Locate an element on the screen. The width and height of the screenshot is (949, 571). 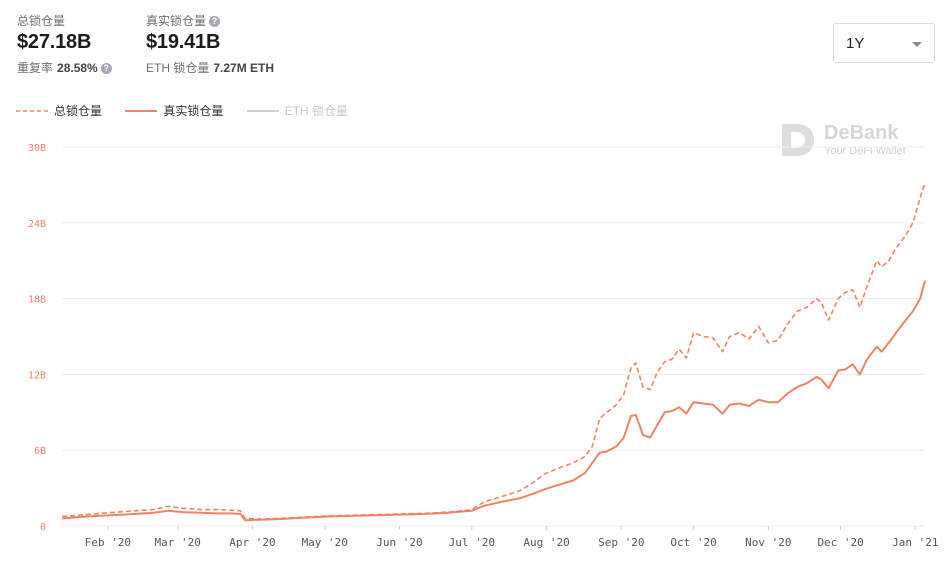
eth-locked-value: 7.27M ETH is located at coordinates (244, 68).